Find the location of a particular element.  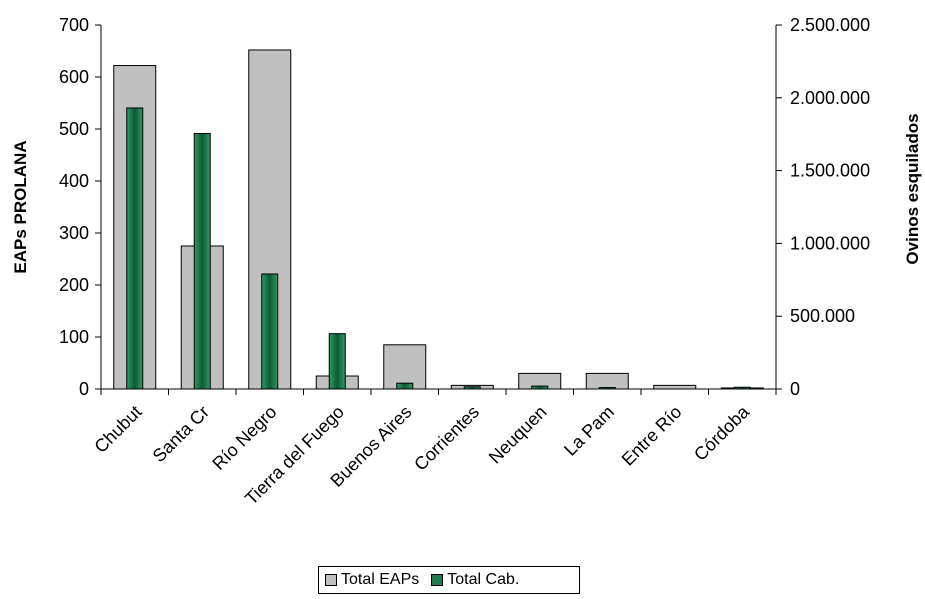

legend-label-total-cab: Total Cab. is located at coordinates (483, 579).